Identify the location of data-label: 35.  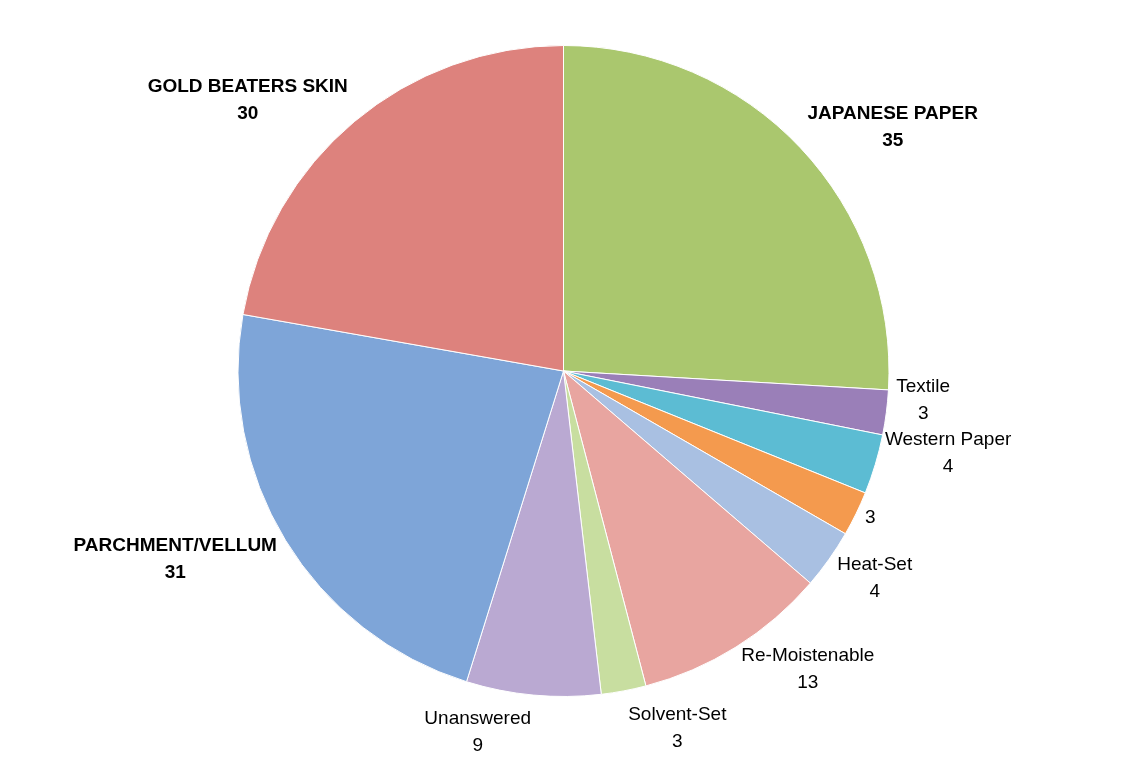
(893, 139).